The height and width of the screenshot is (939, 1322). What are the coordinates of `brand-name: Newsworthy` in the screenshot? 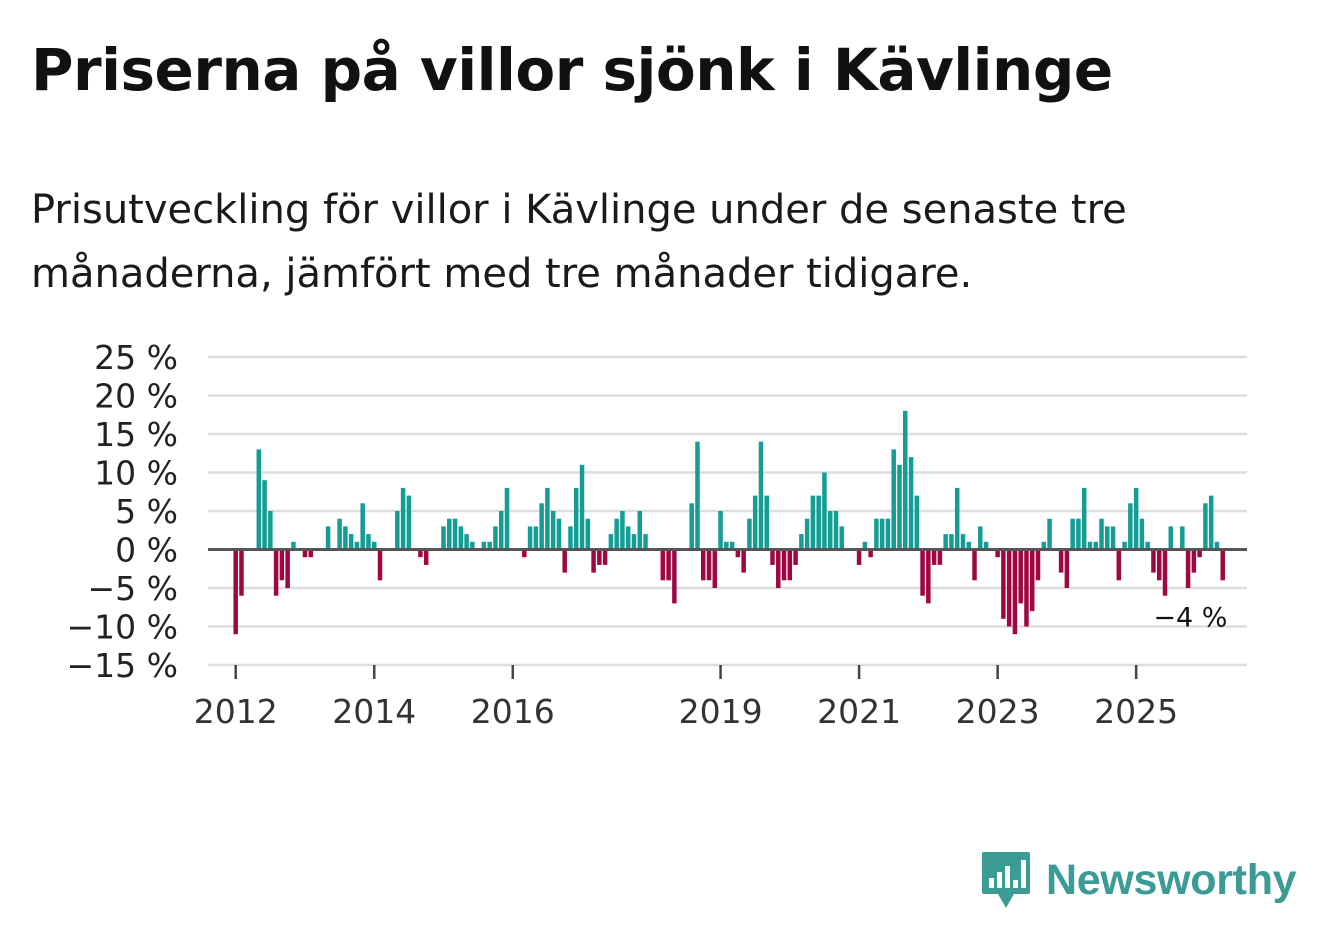 It's located at (1171, 879).